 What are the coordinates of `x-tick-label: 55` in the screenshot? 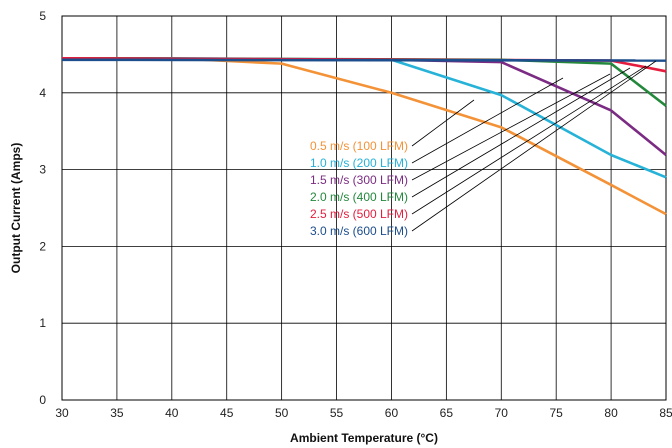 It's located at (337, 413).